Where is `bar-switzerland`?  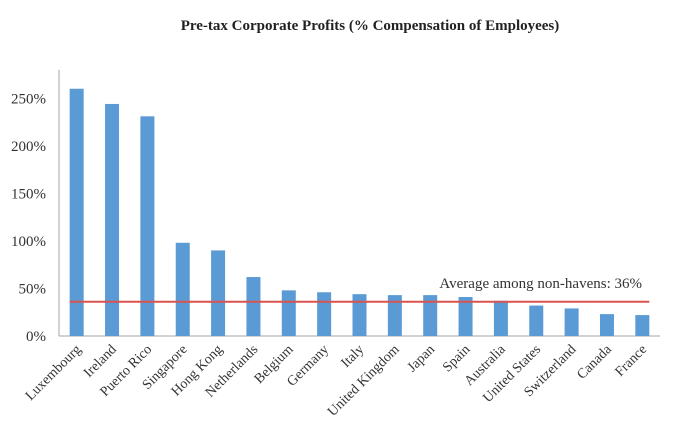
bar-switzerland is located at coordinates (571, 322).